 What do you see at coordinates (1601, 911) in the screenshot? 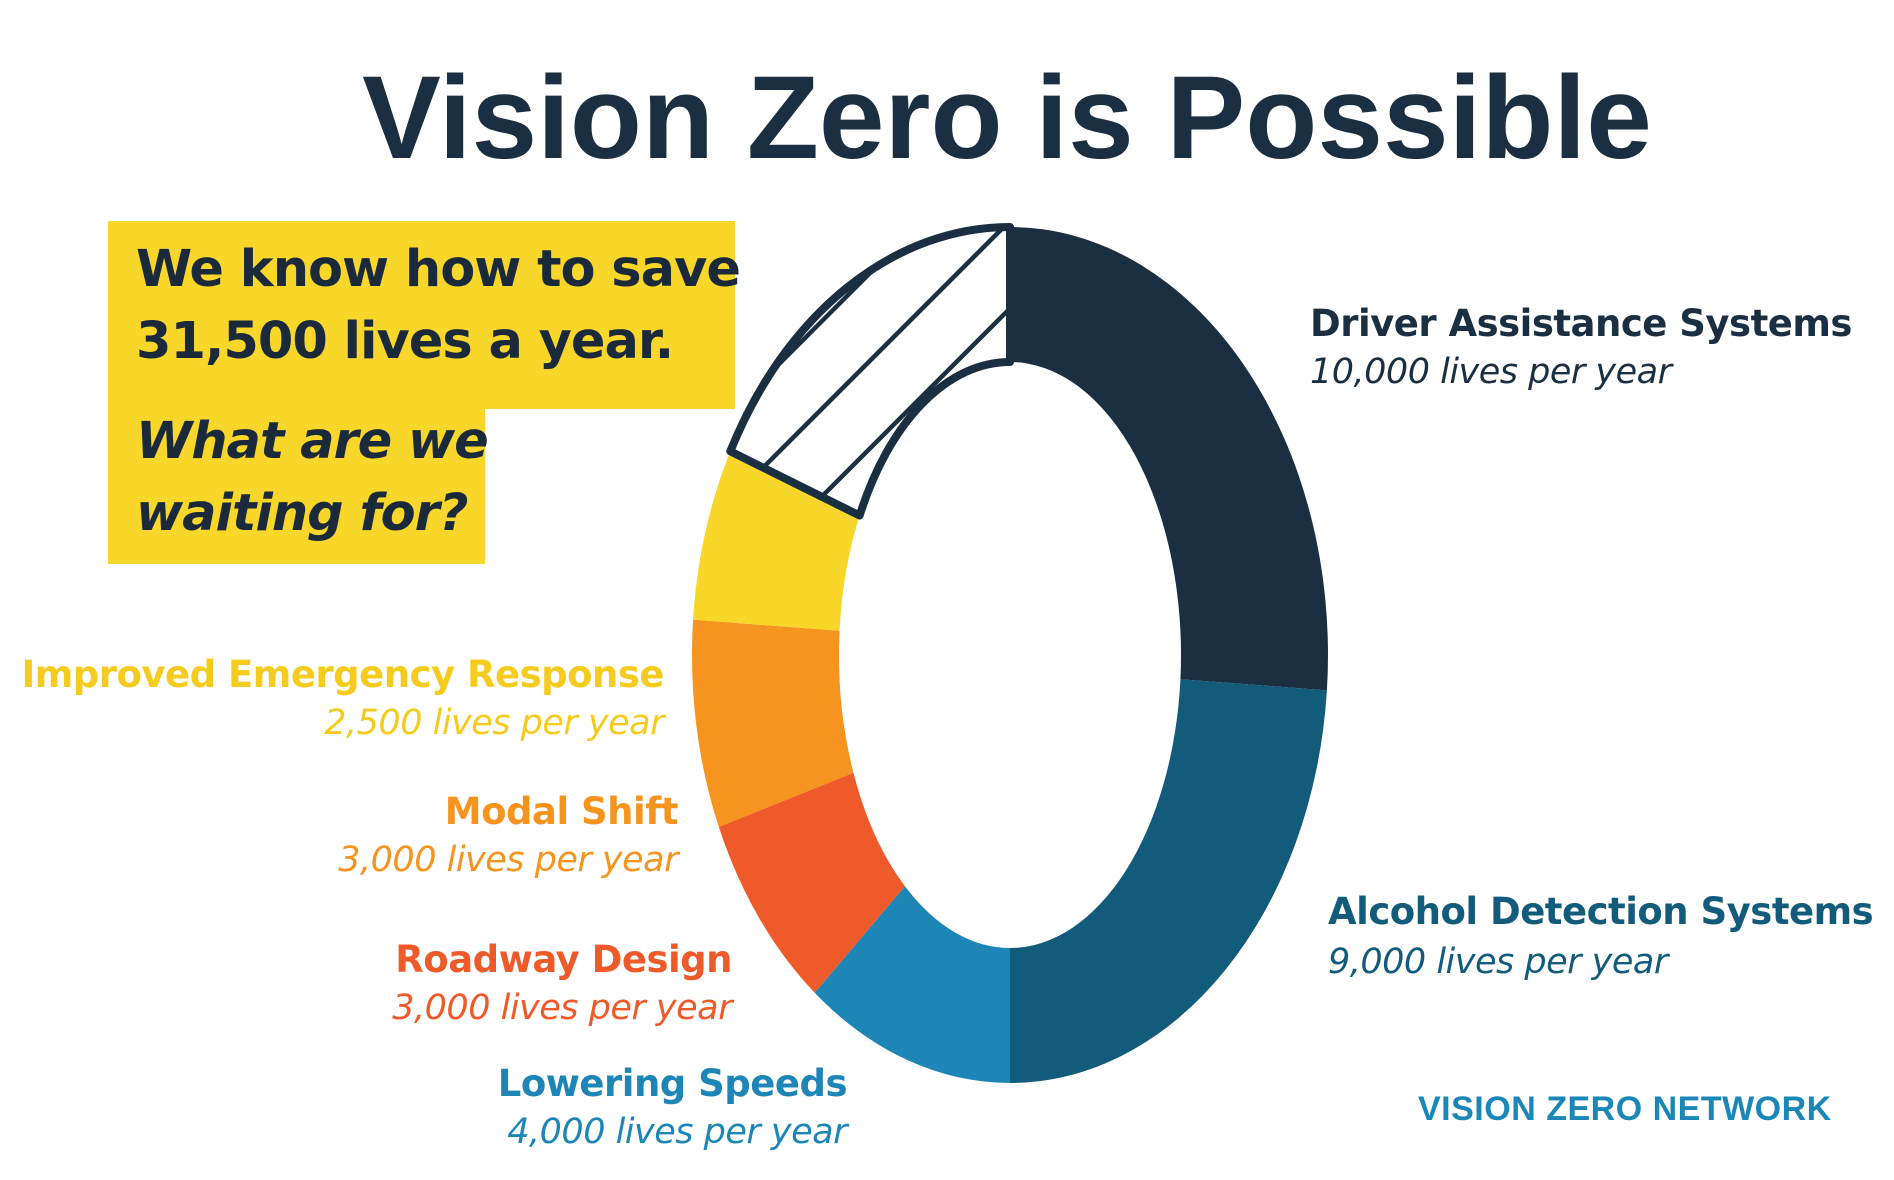
I see `label-alcohol-detection-name: Alcohol Detection Systems` at bounding box center [1601, 911].